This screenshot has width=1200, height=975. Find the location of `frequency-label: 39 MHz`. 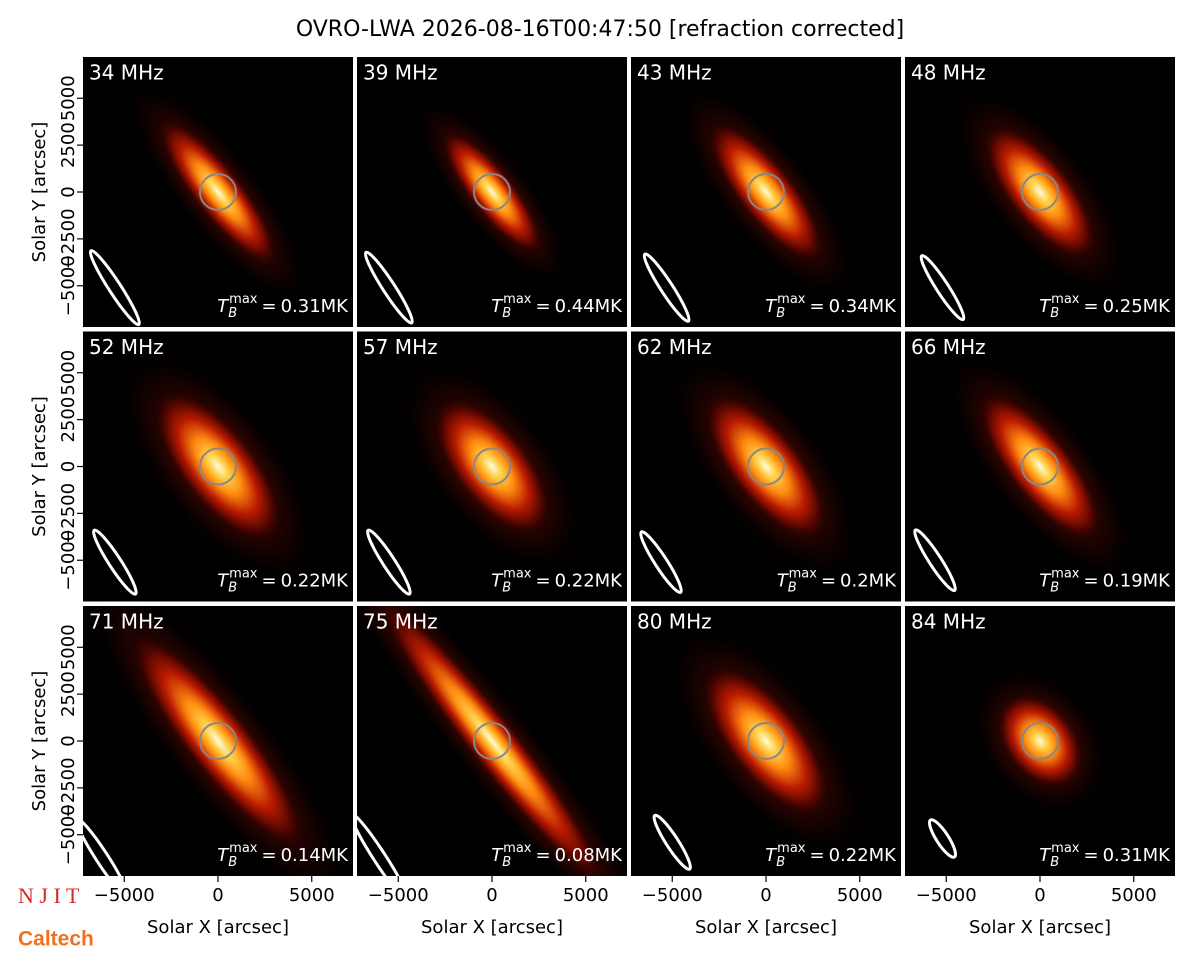

frequency-label: 39 MHz is located at coordinates (400, 73).